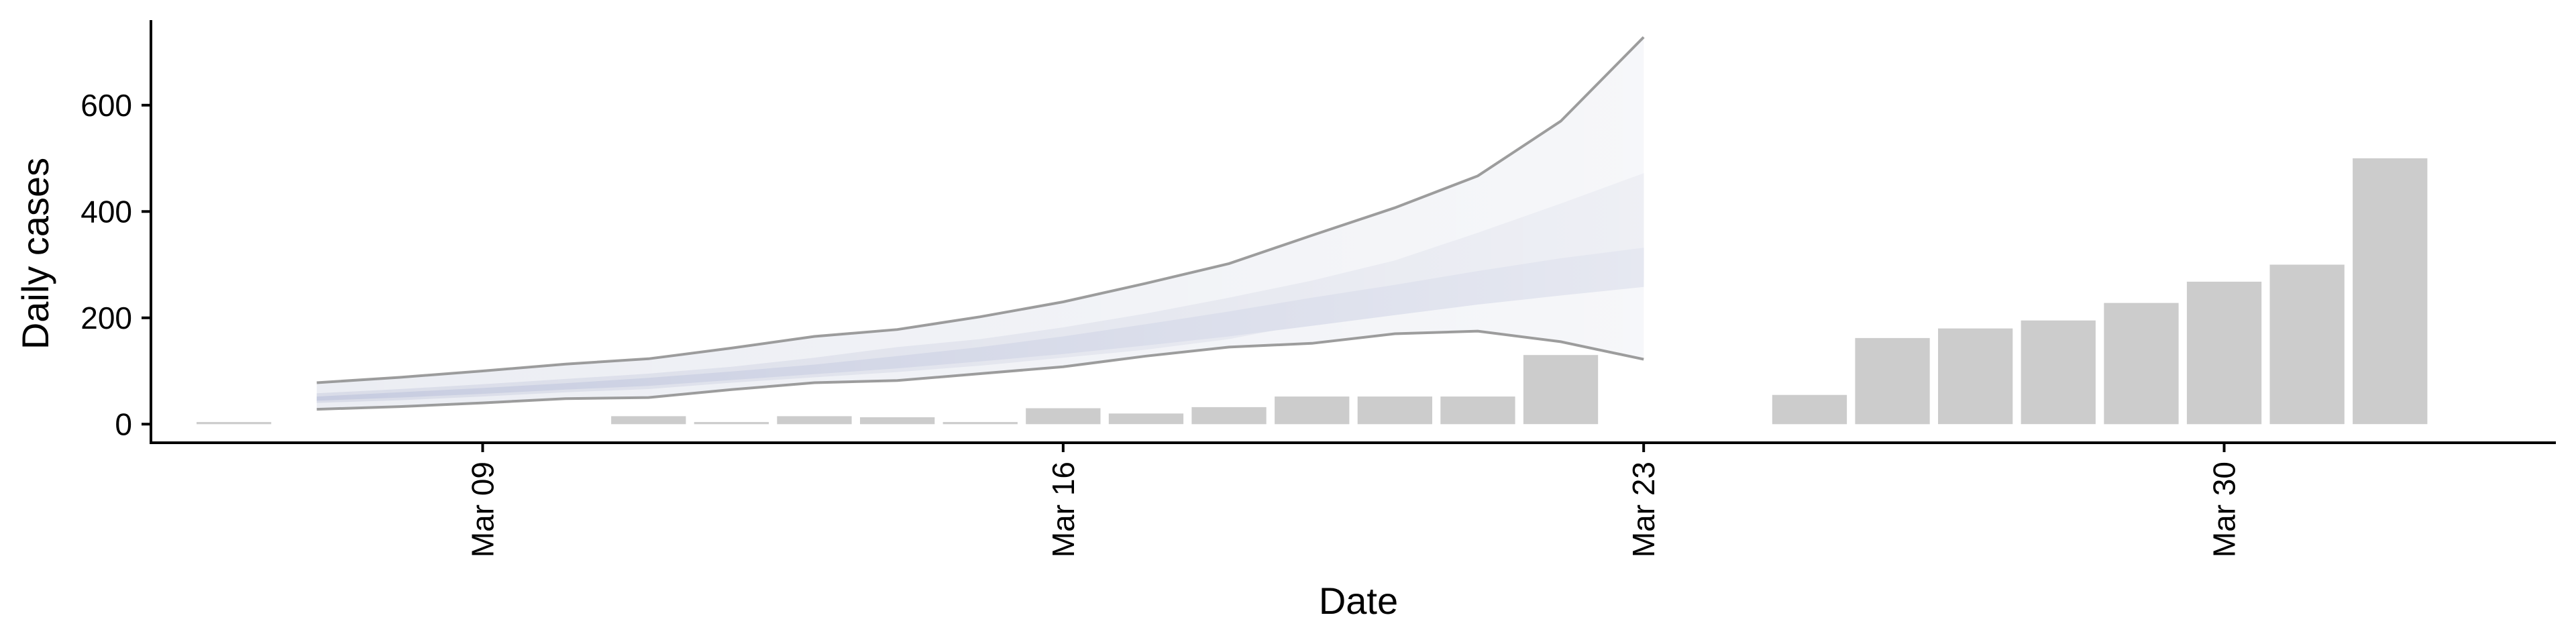  I want to click on y-tick-label: 400, so click(106, 211).